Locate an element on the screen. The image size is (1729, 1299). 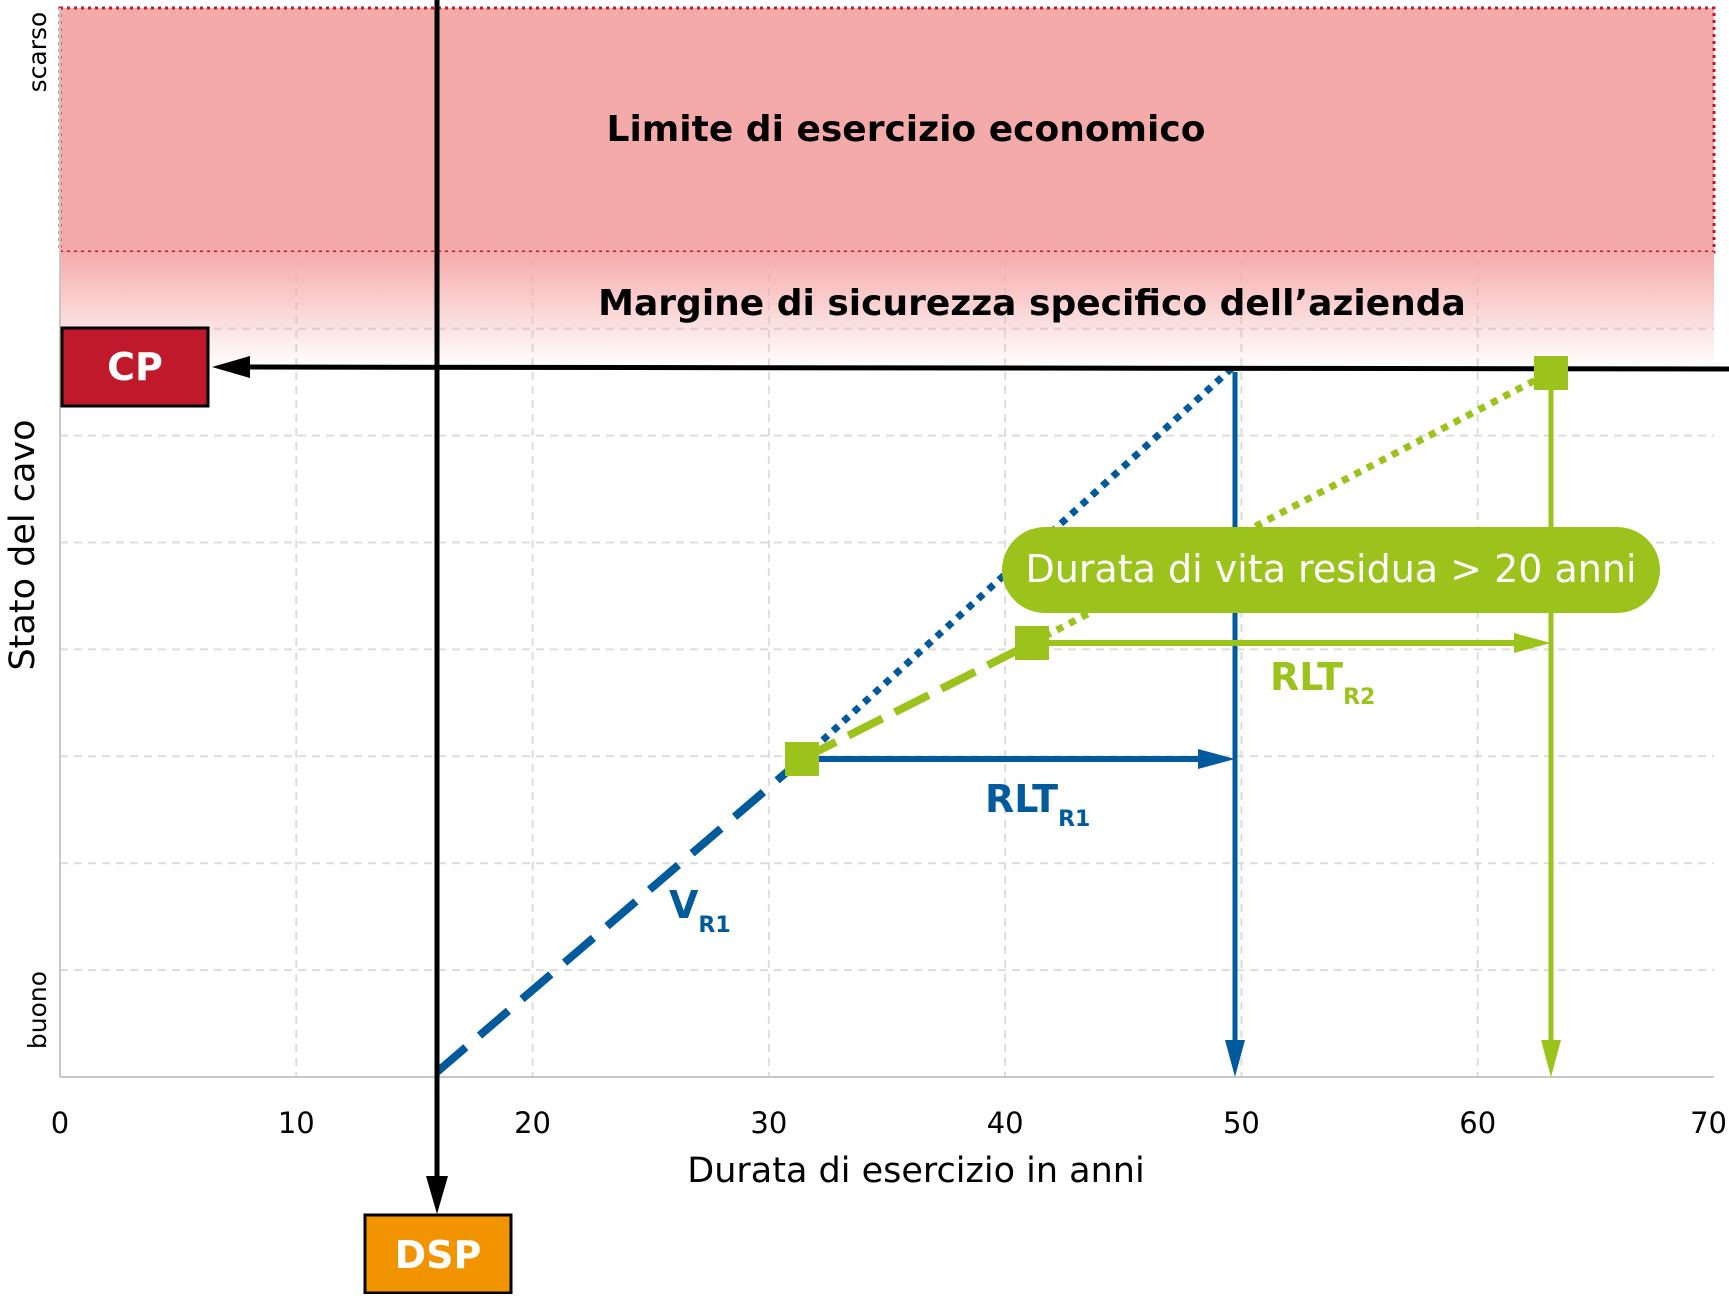
dsp-box is located at coordinates (438, 1254).